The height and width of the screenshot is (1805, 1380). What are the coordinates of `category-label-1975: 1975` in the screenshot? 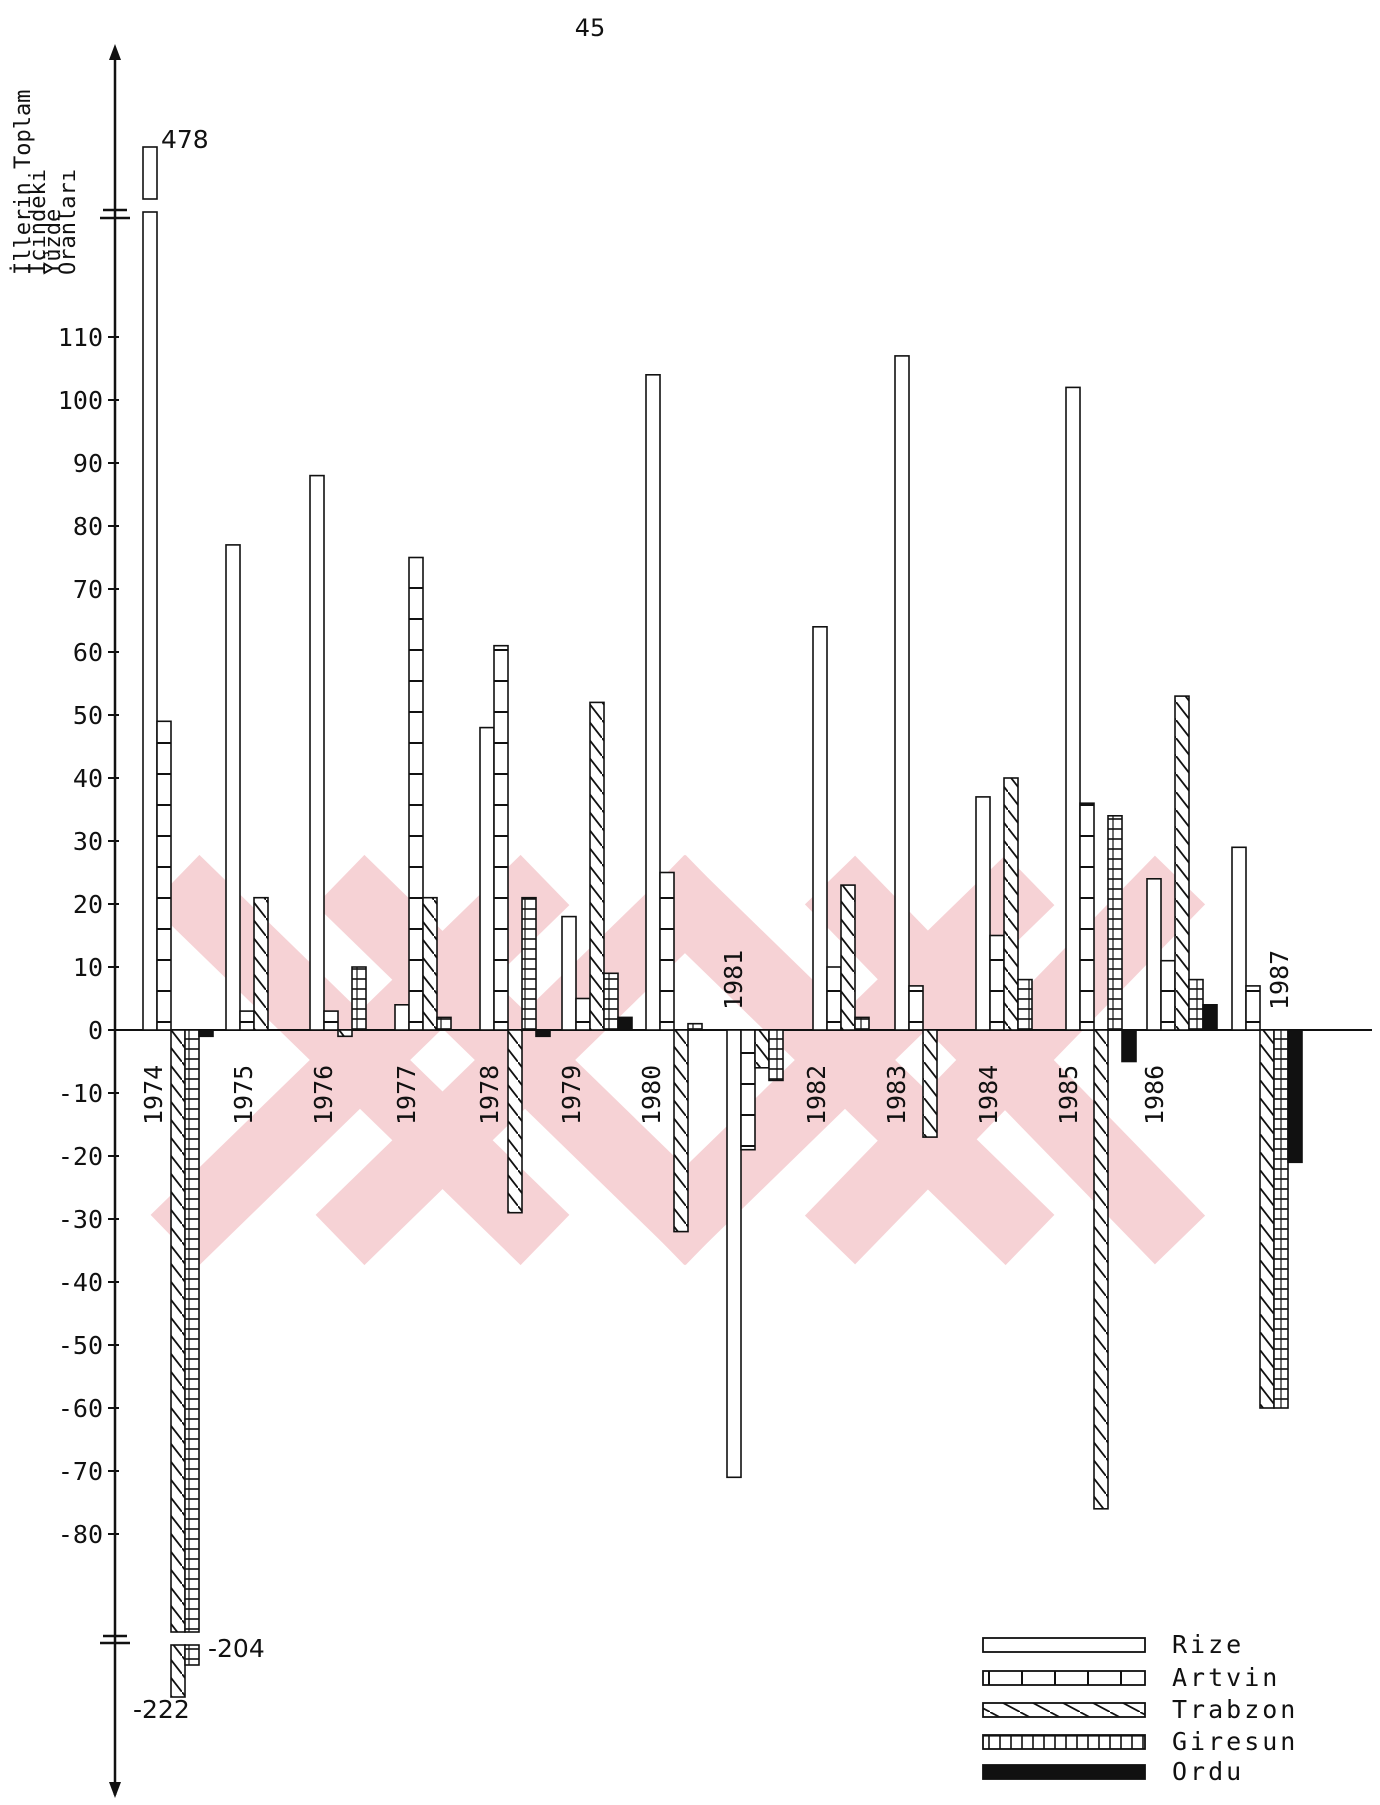 It's located at (243, 1095).